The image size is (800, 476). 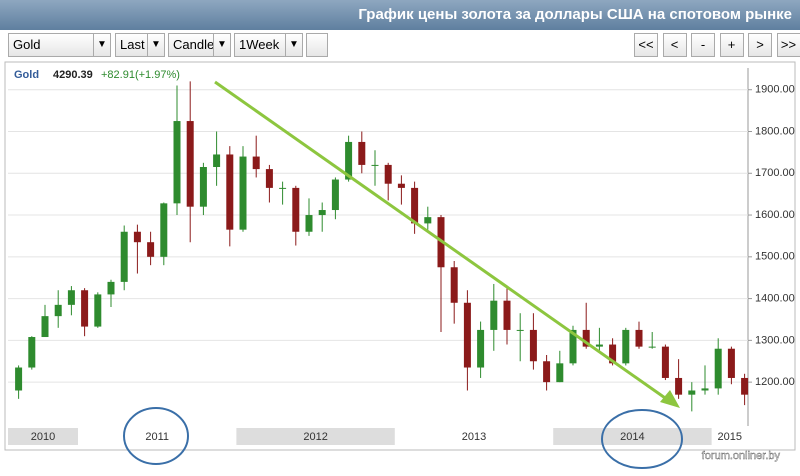 What do you see at coordinates (26, 75) in the screenshot?
I see `symbol: Gold` at bounding box center [26, 75].